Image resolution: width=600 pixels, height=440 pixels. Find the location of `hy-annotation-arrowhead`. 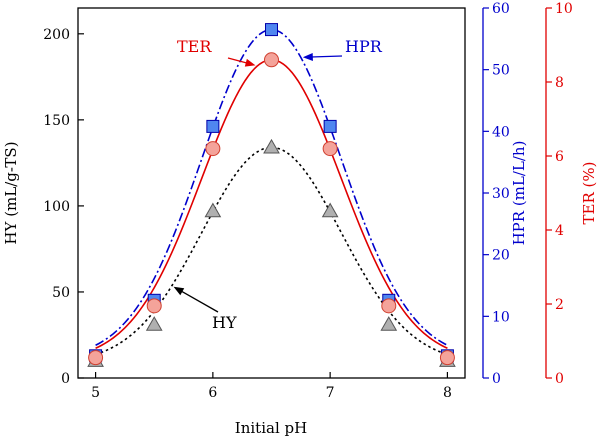

hy-annotation-arrowhead is located at coordinates (179, 291).